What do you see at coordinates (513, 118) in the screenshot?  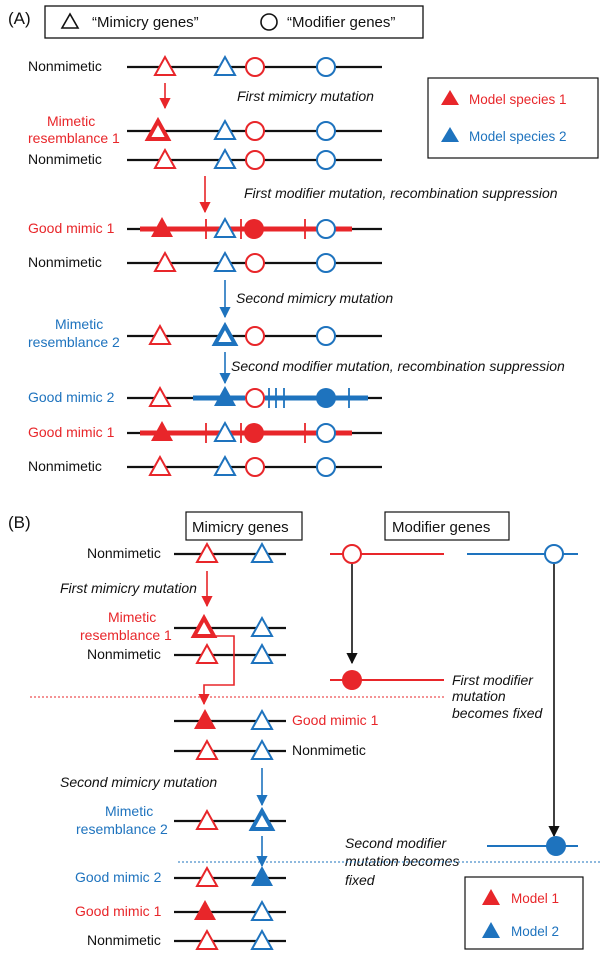 I see `legend-a: Model species 1 Model species 2` at bounding box center [513, 118].